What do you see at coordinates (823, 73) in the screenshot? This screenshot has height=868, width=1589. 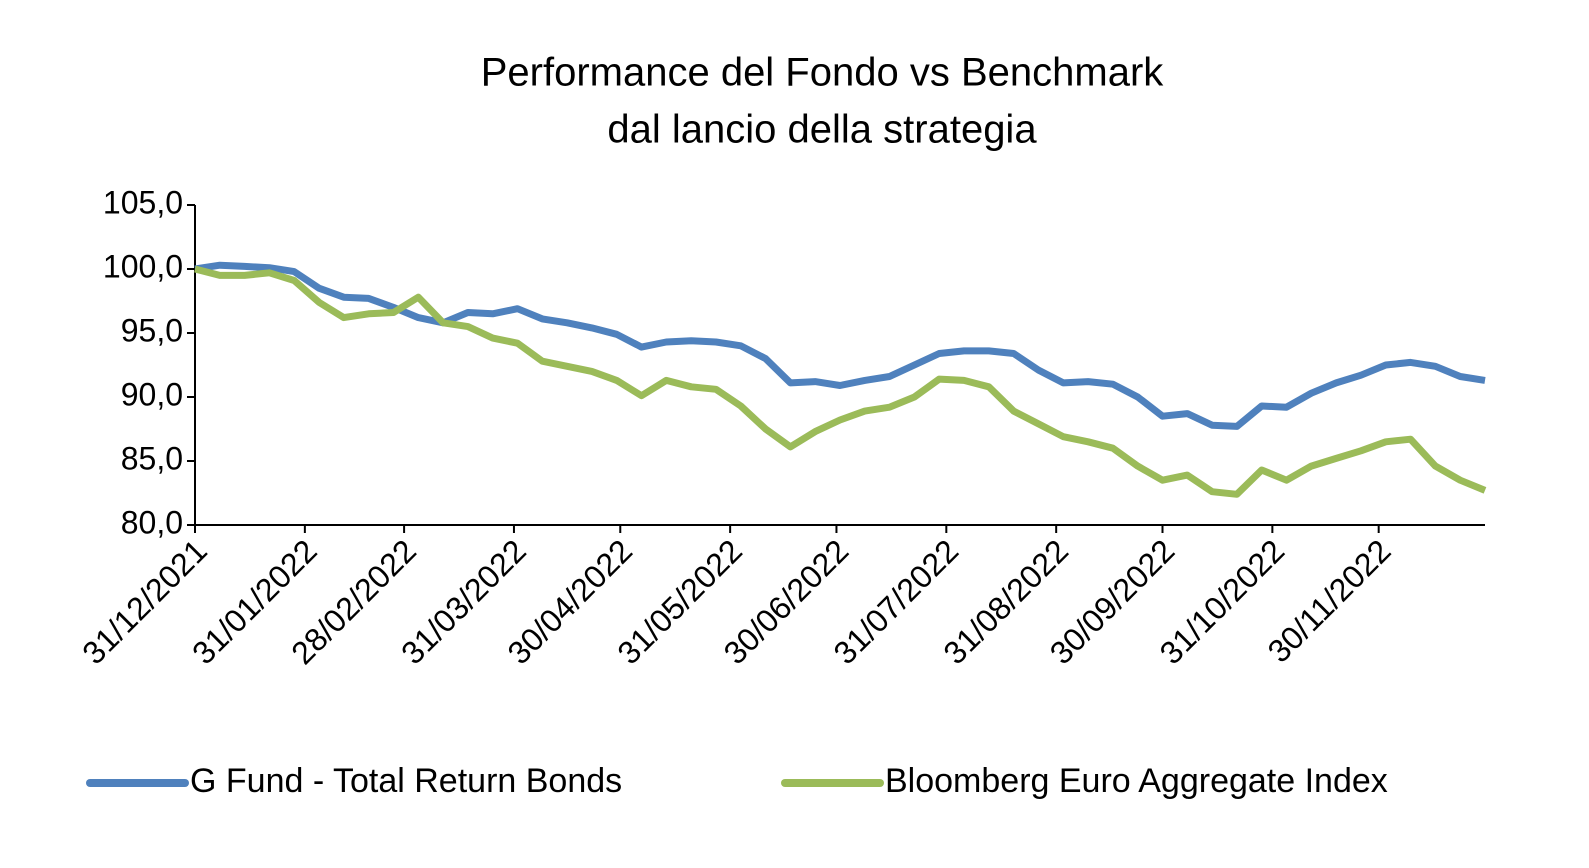 I see `chart-title: Performance del Fondo vs Benchmark` at bounding box center [823, 73].